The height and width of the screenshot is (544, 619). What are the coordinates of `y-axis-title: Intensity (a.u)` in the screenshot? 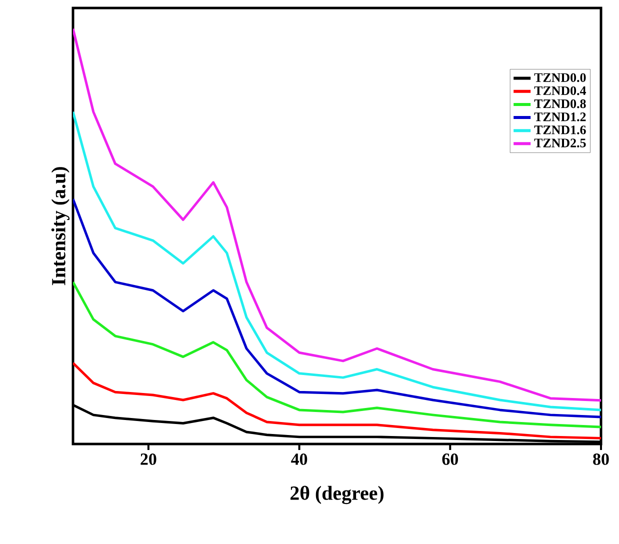 It's located at (60, 226).